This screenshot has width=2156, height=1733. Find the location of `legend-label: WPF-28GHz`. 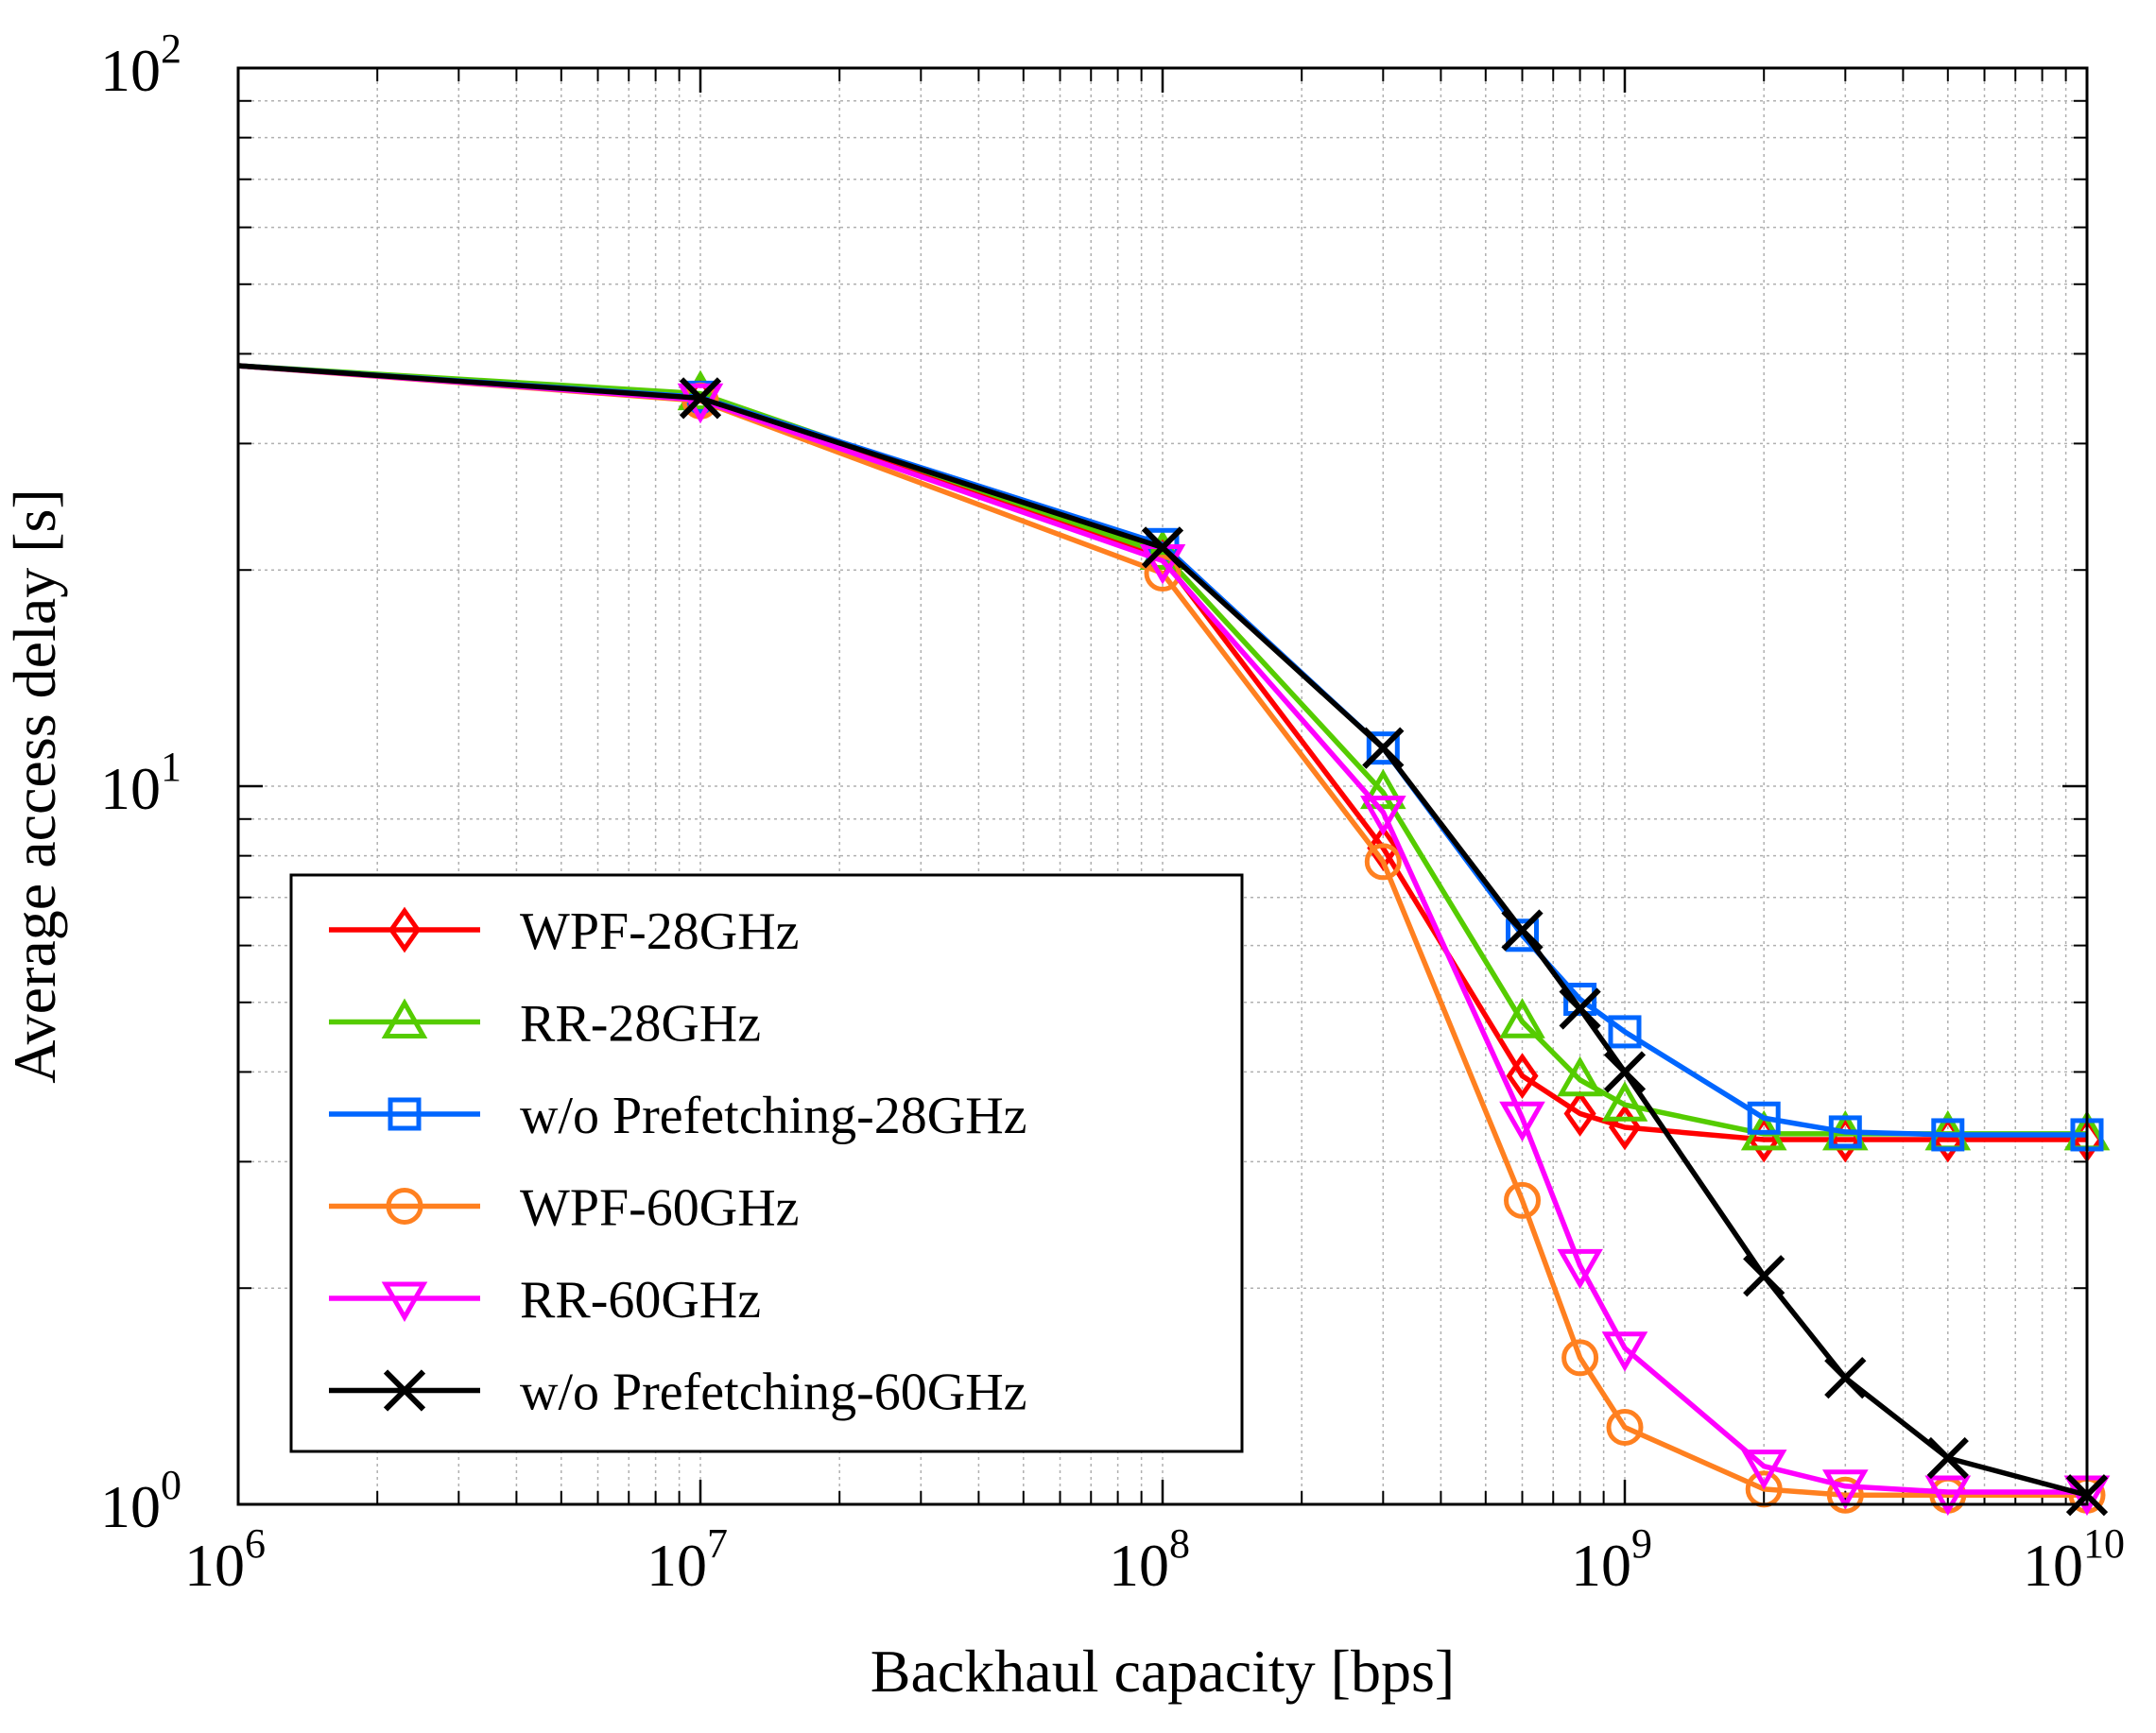

legend-label: WPF-28GHz is located at coordinates (660, 931).